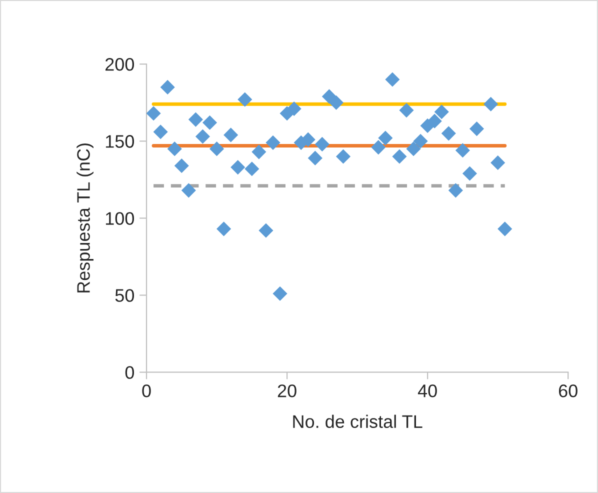  I want to click on y-tick-label: 100, so click(120, 218).